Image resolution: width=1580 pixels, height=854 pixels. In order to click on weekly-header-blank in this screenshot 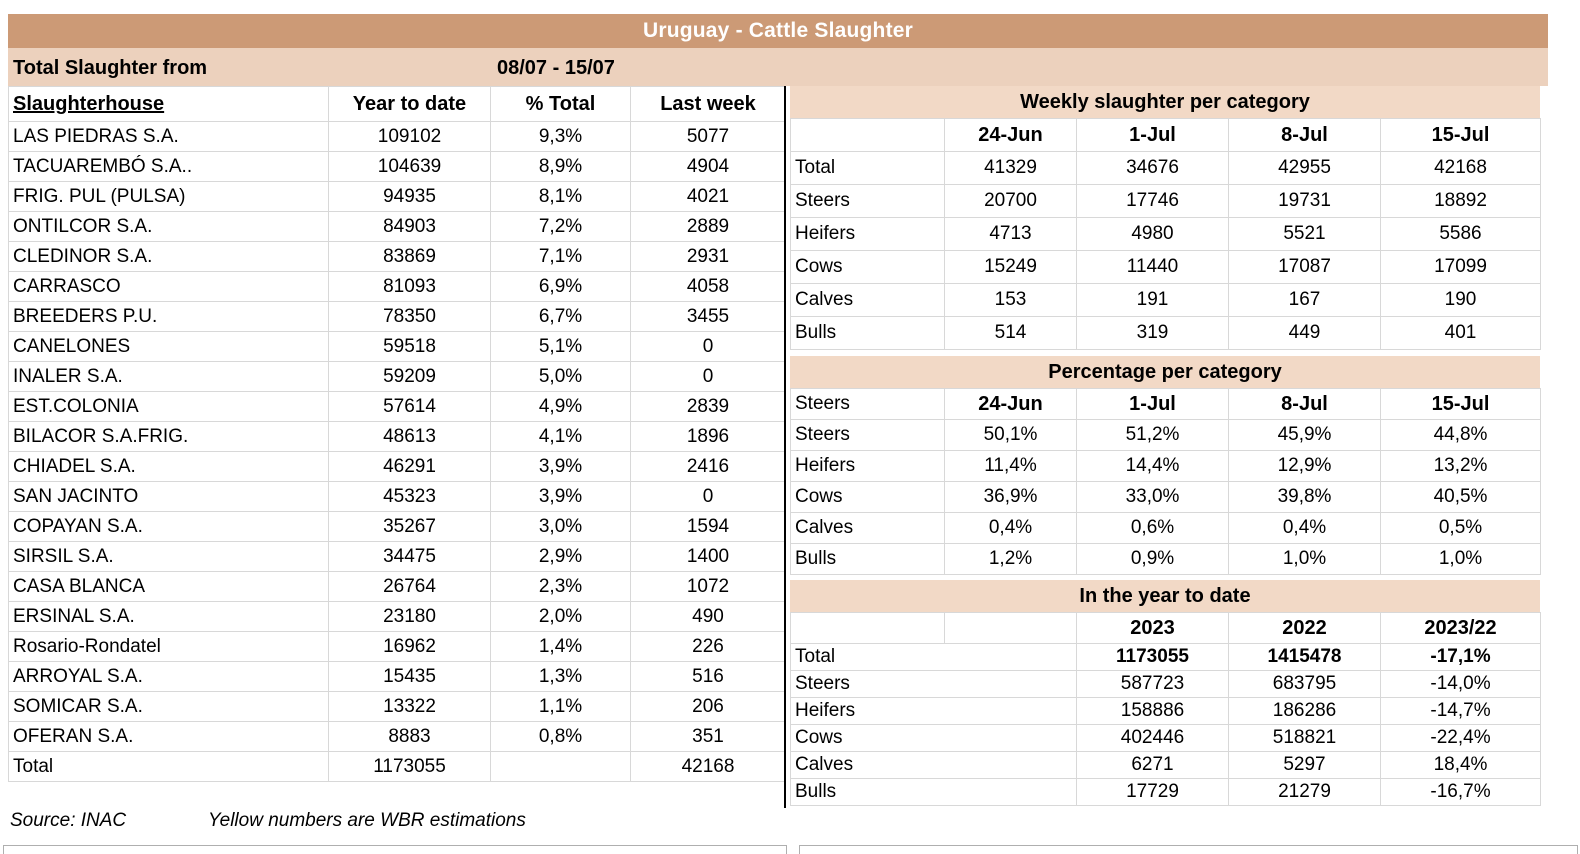, I will do `click(867, 135)`.